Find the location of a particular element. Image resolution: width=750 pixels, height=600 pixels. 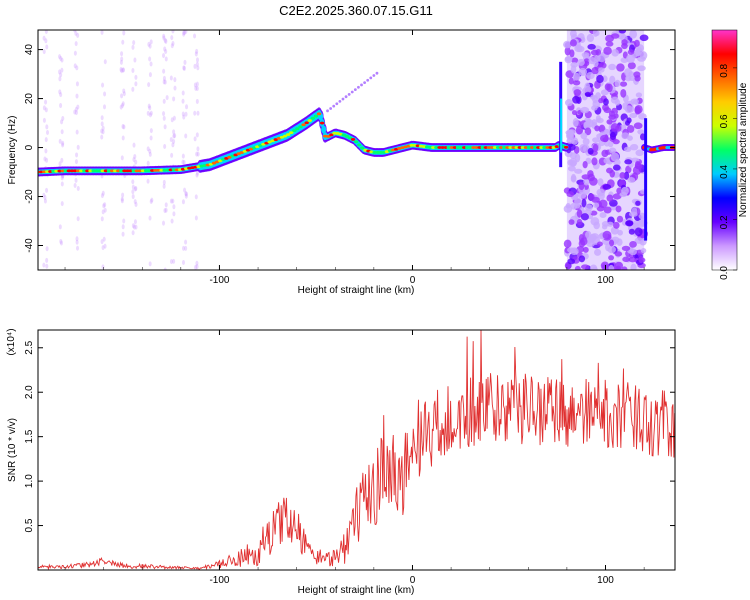

snr-y-tick-label: 2.0 is located at coordinates (29, 392).